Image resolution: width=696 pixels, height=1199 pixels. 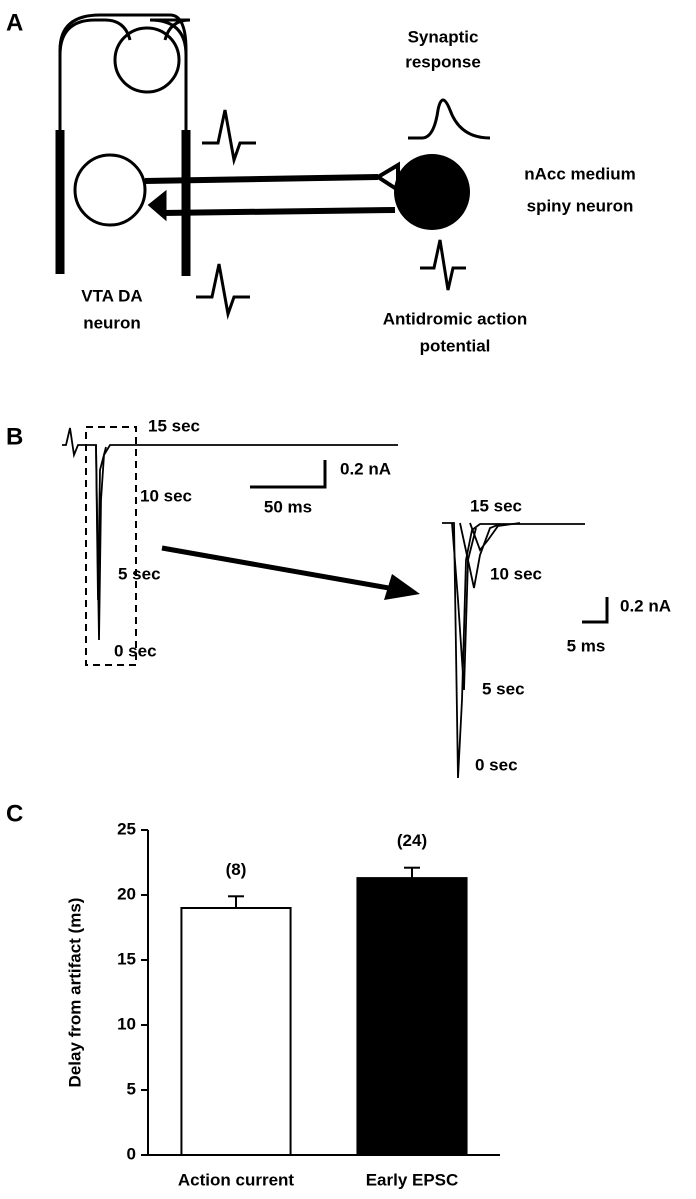 What do you see at coordinates (412, 1179) in the screenshot?
I see `x-tick-label: Early EPSC` at bounding box center [412, 1179].